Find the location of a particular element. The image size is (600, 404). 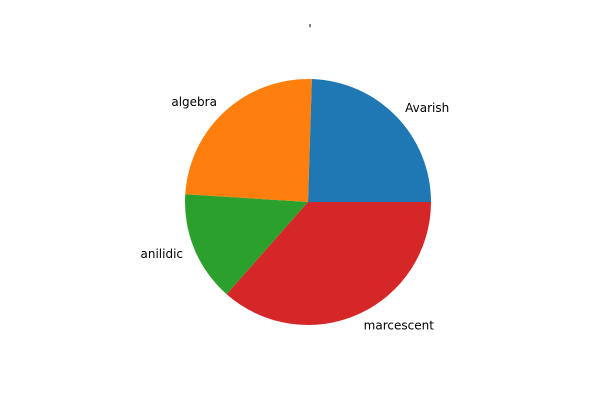

pie-label-marcescent: marcescent is located at coordinates (399, 325).